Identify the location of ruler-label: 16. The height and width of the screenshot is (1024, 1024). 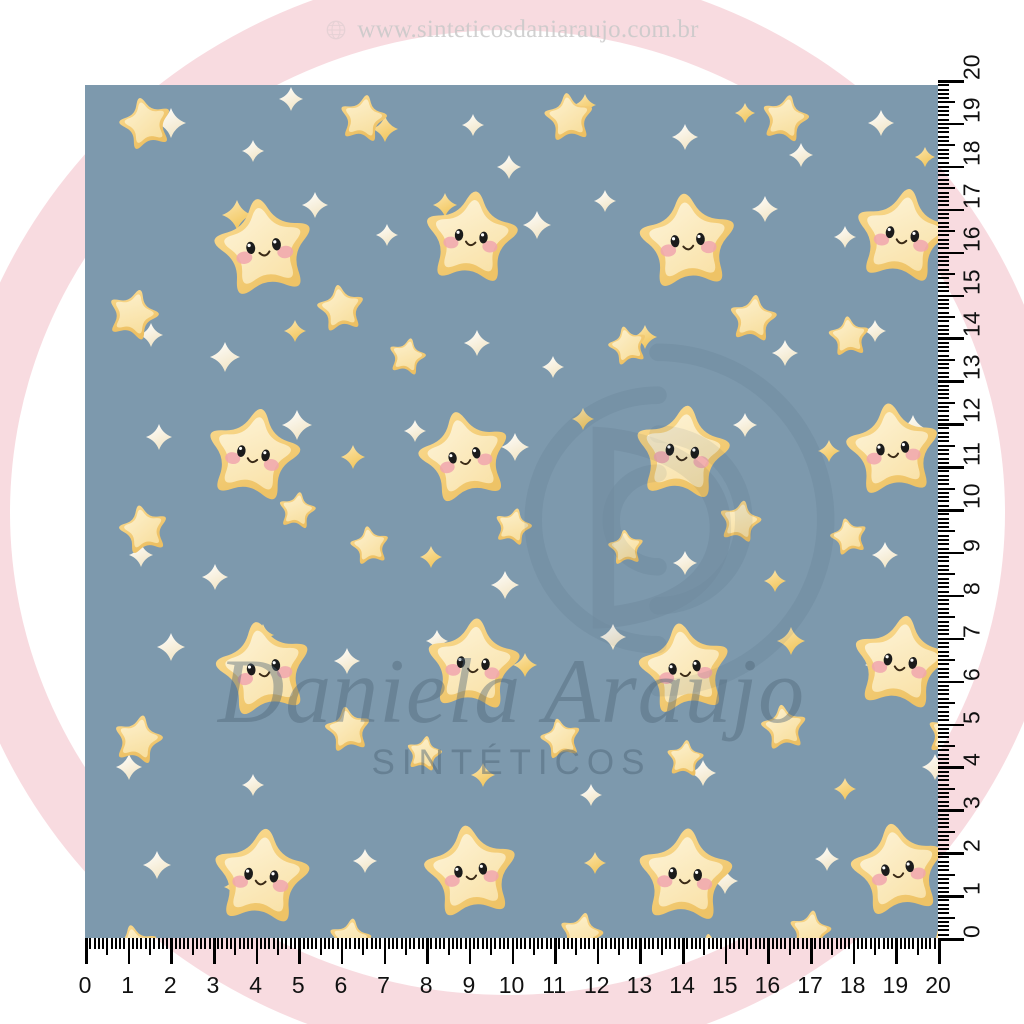
(767, 985).